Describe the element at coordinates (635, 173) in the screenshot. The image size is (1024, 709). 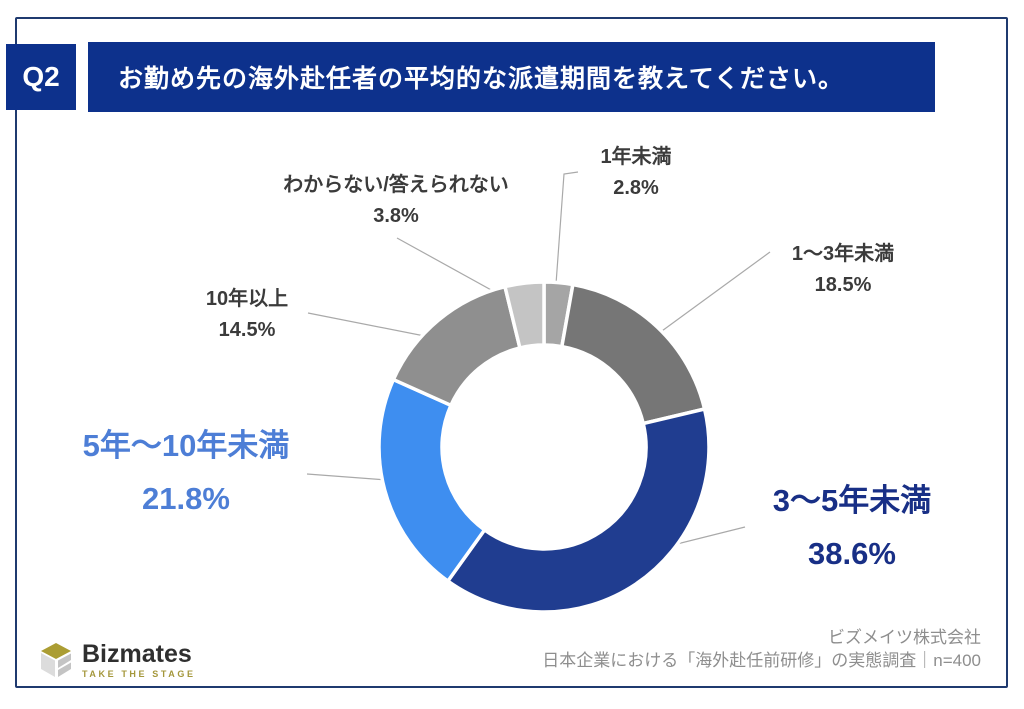
I see `segment-label-under-1yr: 1年未満 2.8%` at that location.